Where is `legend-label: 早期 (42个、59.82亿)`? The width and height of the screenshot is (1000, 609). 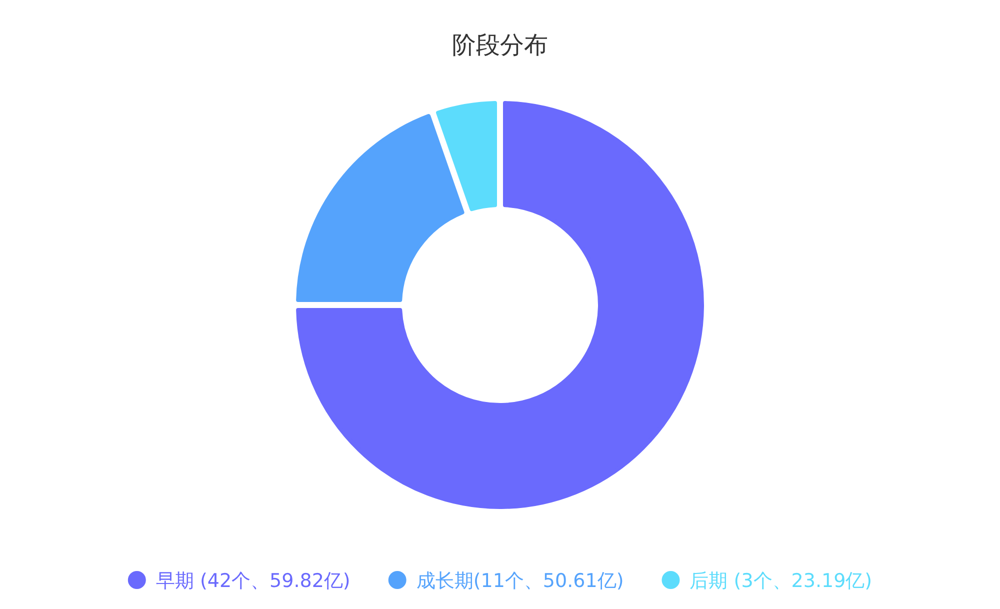 legend-label: 早期 (42个、59.82亿) is located at coordinates (253, 581).